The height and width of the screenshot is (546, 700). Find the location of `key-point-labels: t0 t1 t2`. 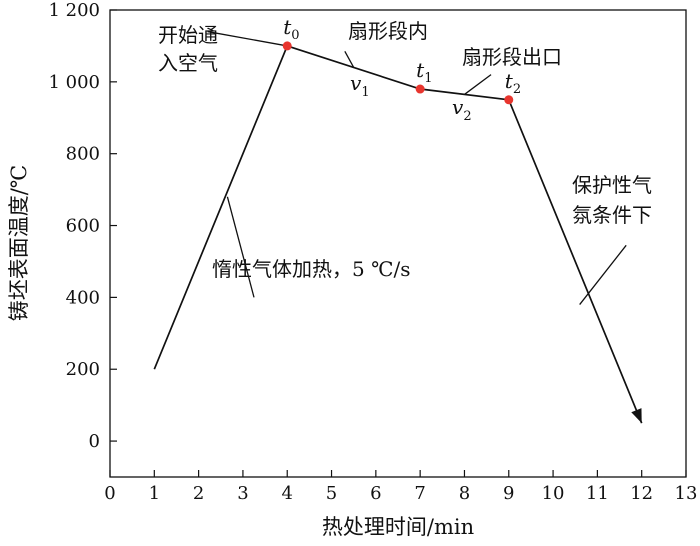

key-point-labels: t0 t1 t2 is located at coordinates (402, 56).